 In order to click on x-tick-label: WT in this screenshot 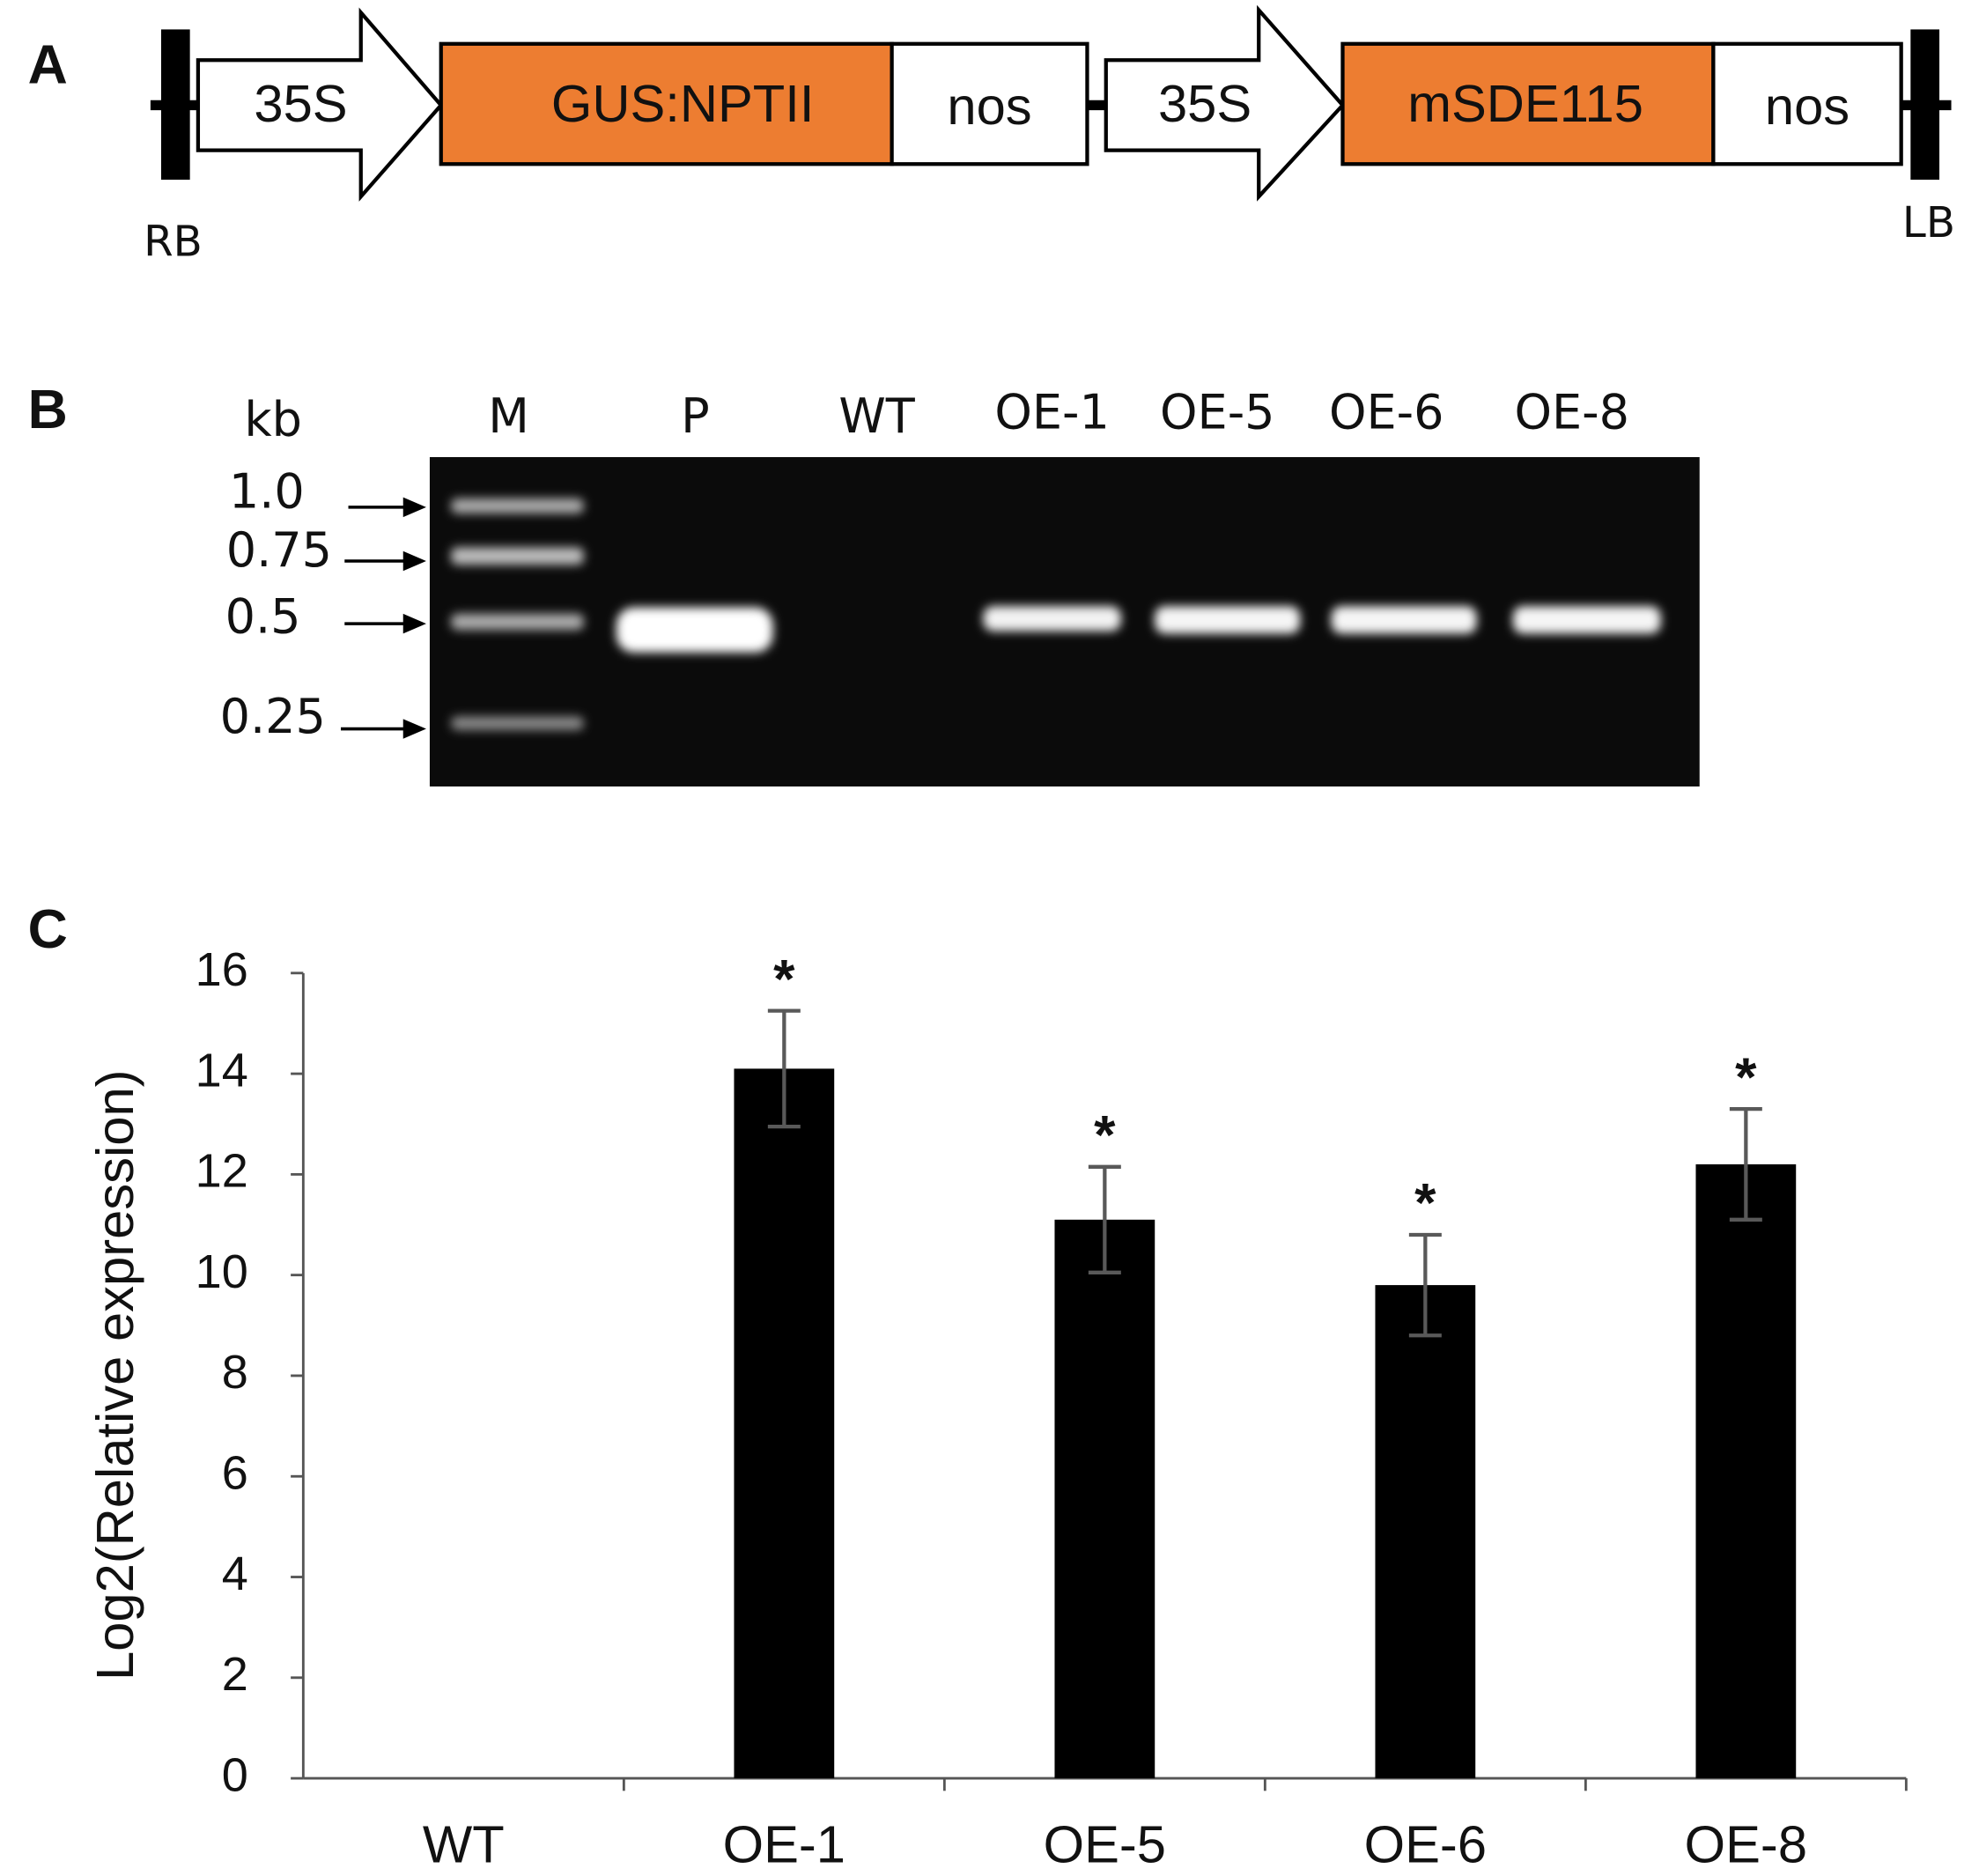, I will do `click(464, 1843)`.